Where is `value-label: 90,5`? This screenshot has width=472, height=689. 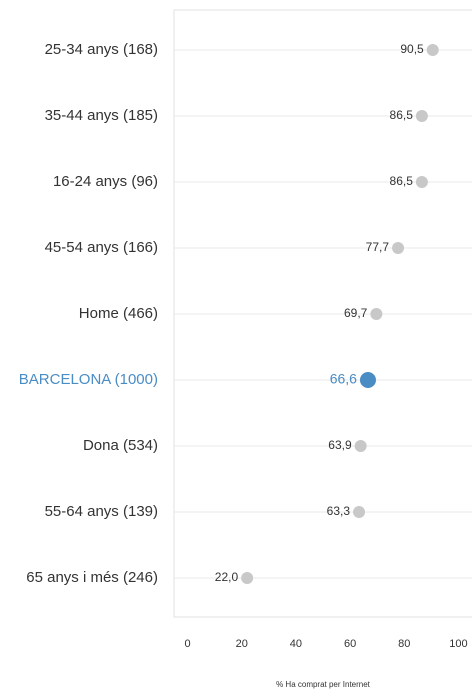 value-label: 90,5 is located at coordinates (412, 49).